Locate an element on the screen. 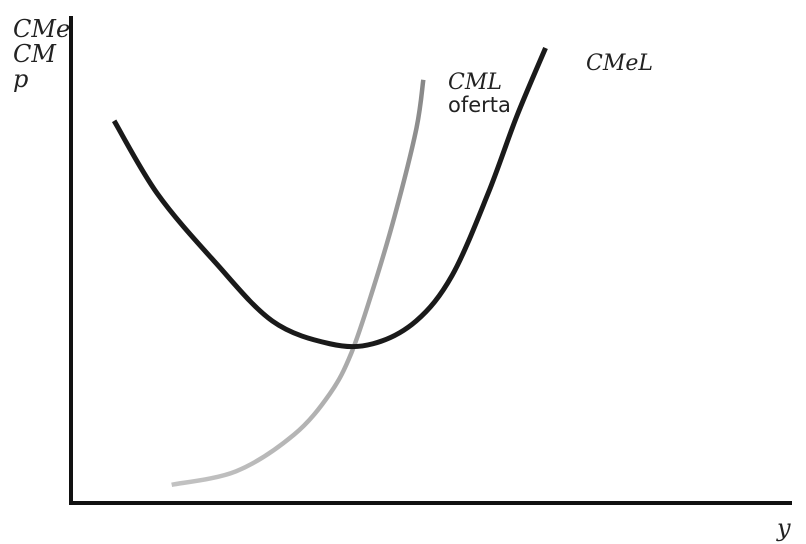  y-axis-label-line-1: CMe is located at coordinates (41, 29).